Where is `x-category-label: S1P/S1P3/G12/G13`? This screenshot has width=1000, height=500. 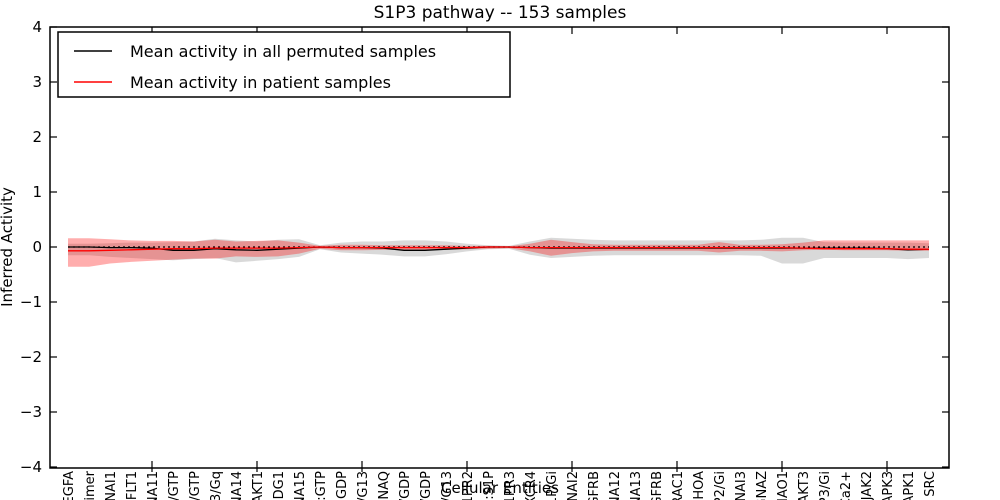
x-category-label: S1P/S1P3/G12/G13 is located at coordinates (447, 485).